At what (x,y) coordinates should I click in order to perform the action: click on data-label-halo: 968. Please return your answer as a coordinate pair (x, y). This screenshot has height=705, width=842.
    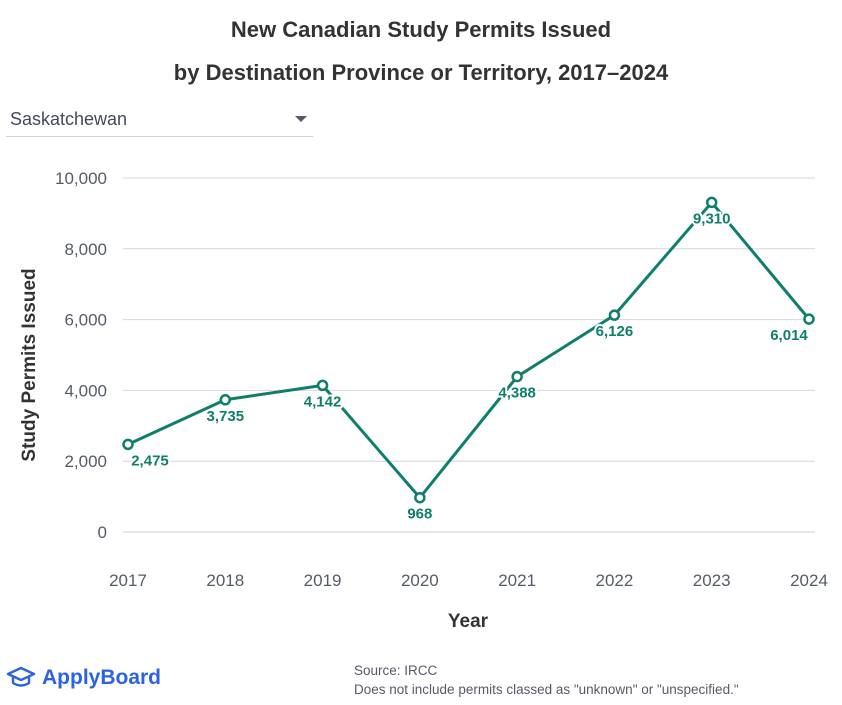
    Looking at the image, I should click on (419, 514).